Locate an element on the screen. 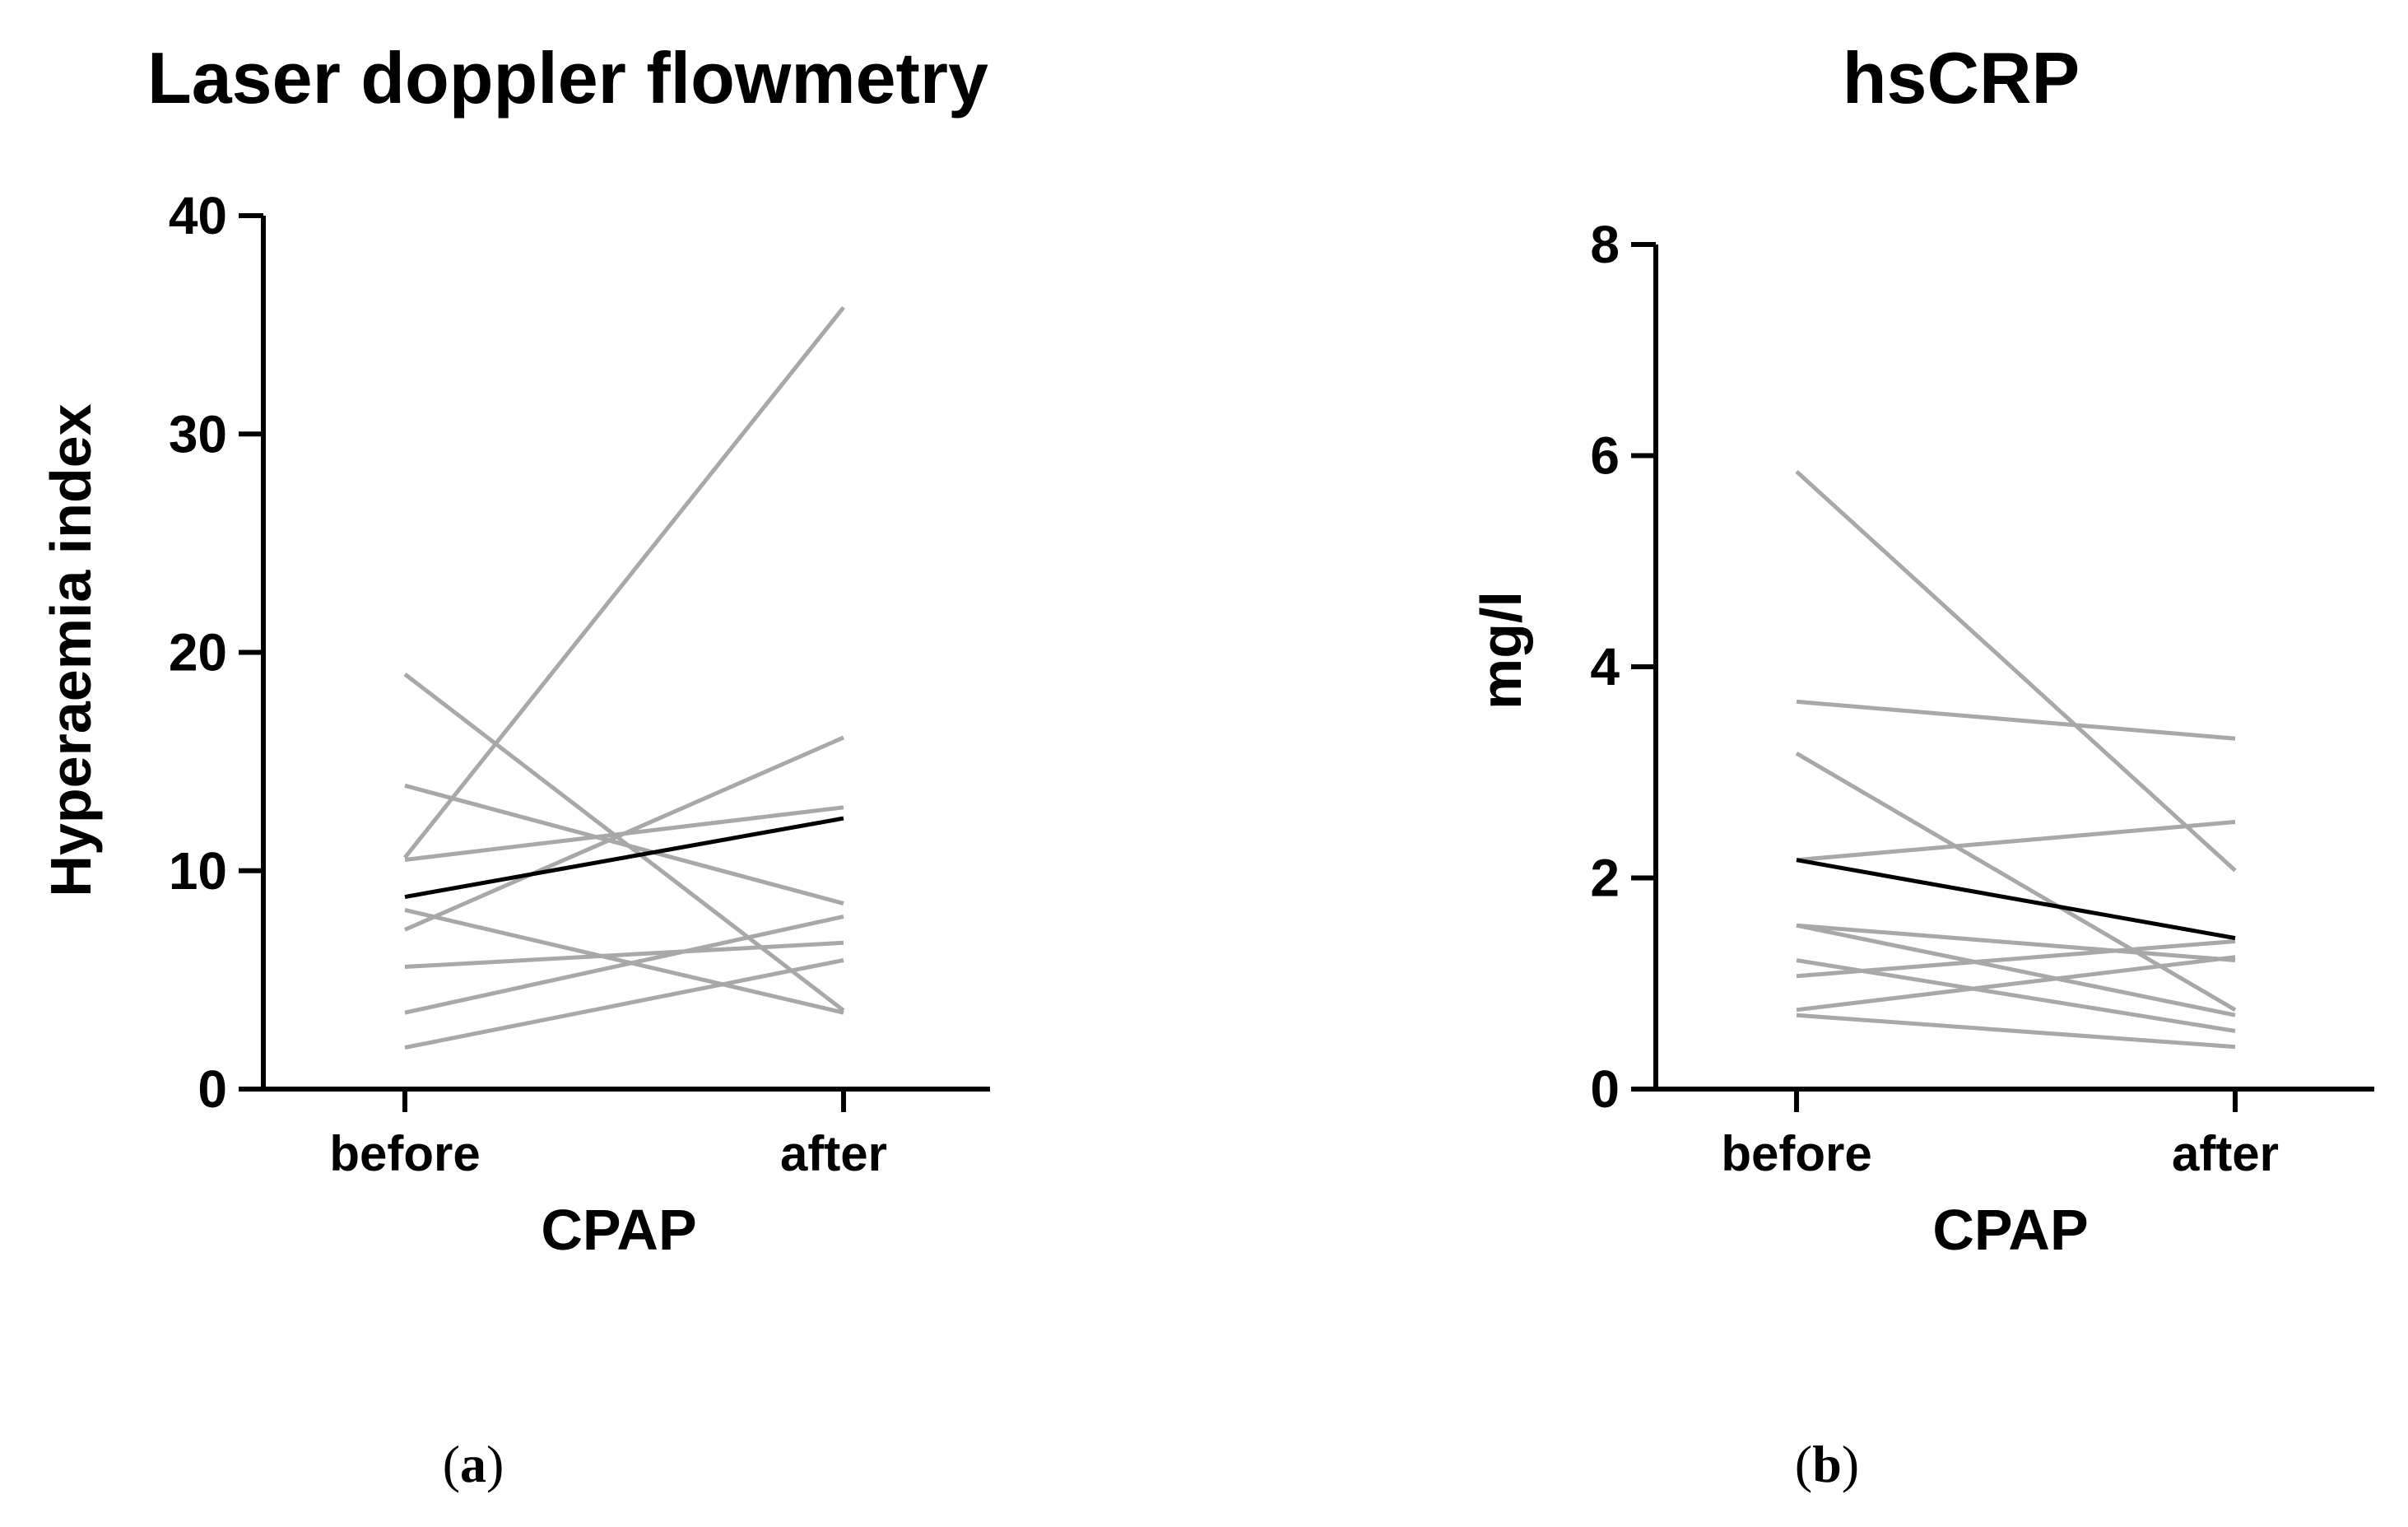 The height and width of the screenshot is (1527, 2408). panel-a-data-lines is located at coordinates (624, 677).